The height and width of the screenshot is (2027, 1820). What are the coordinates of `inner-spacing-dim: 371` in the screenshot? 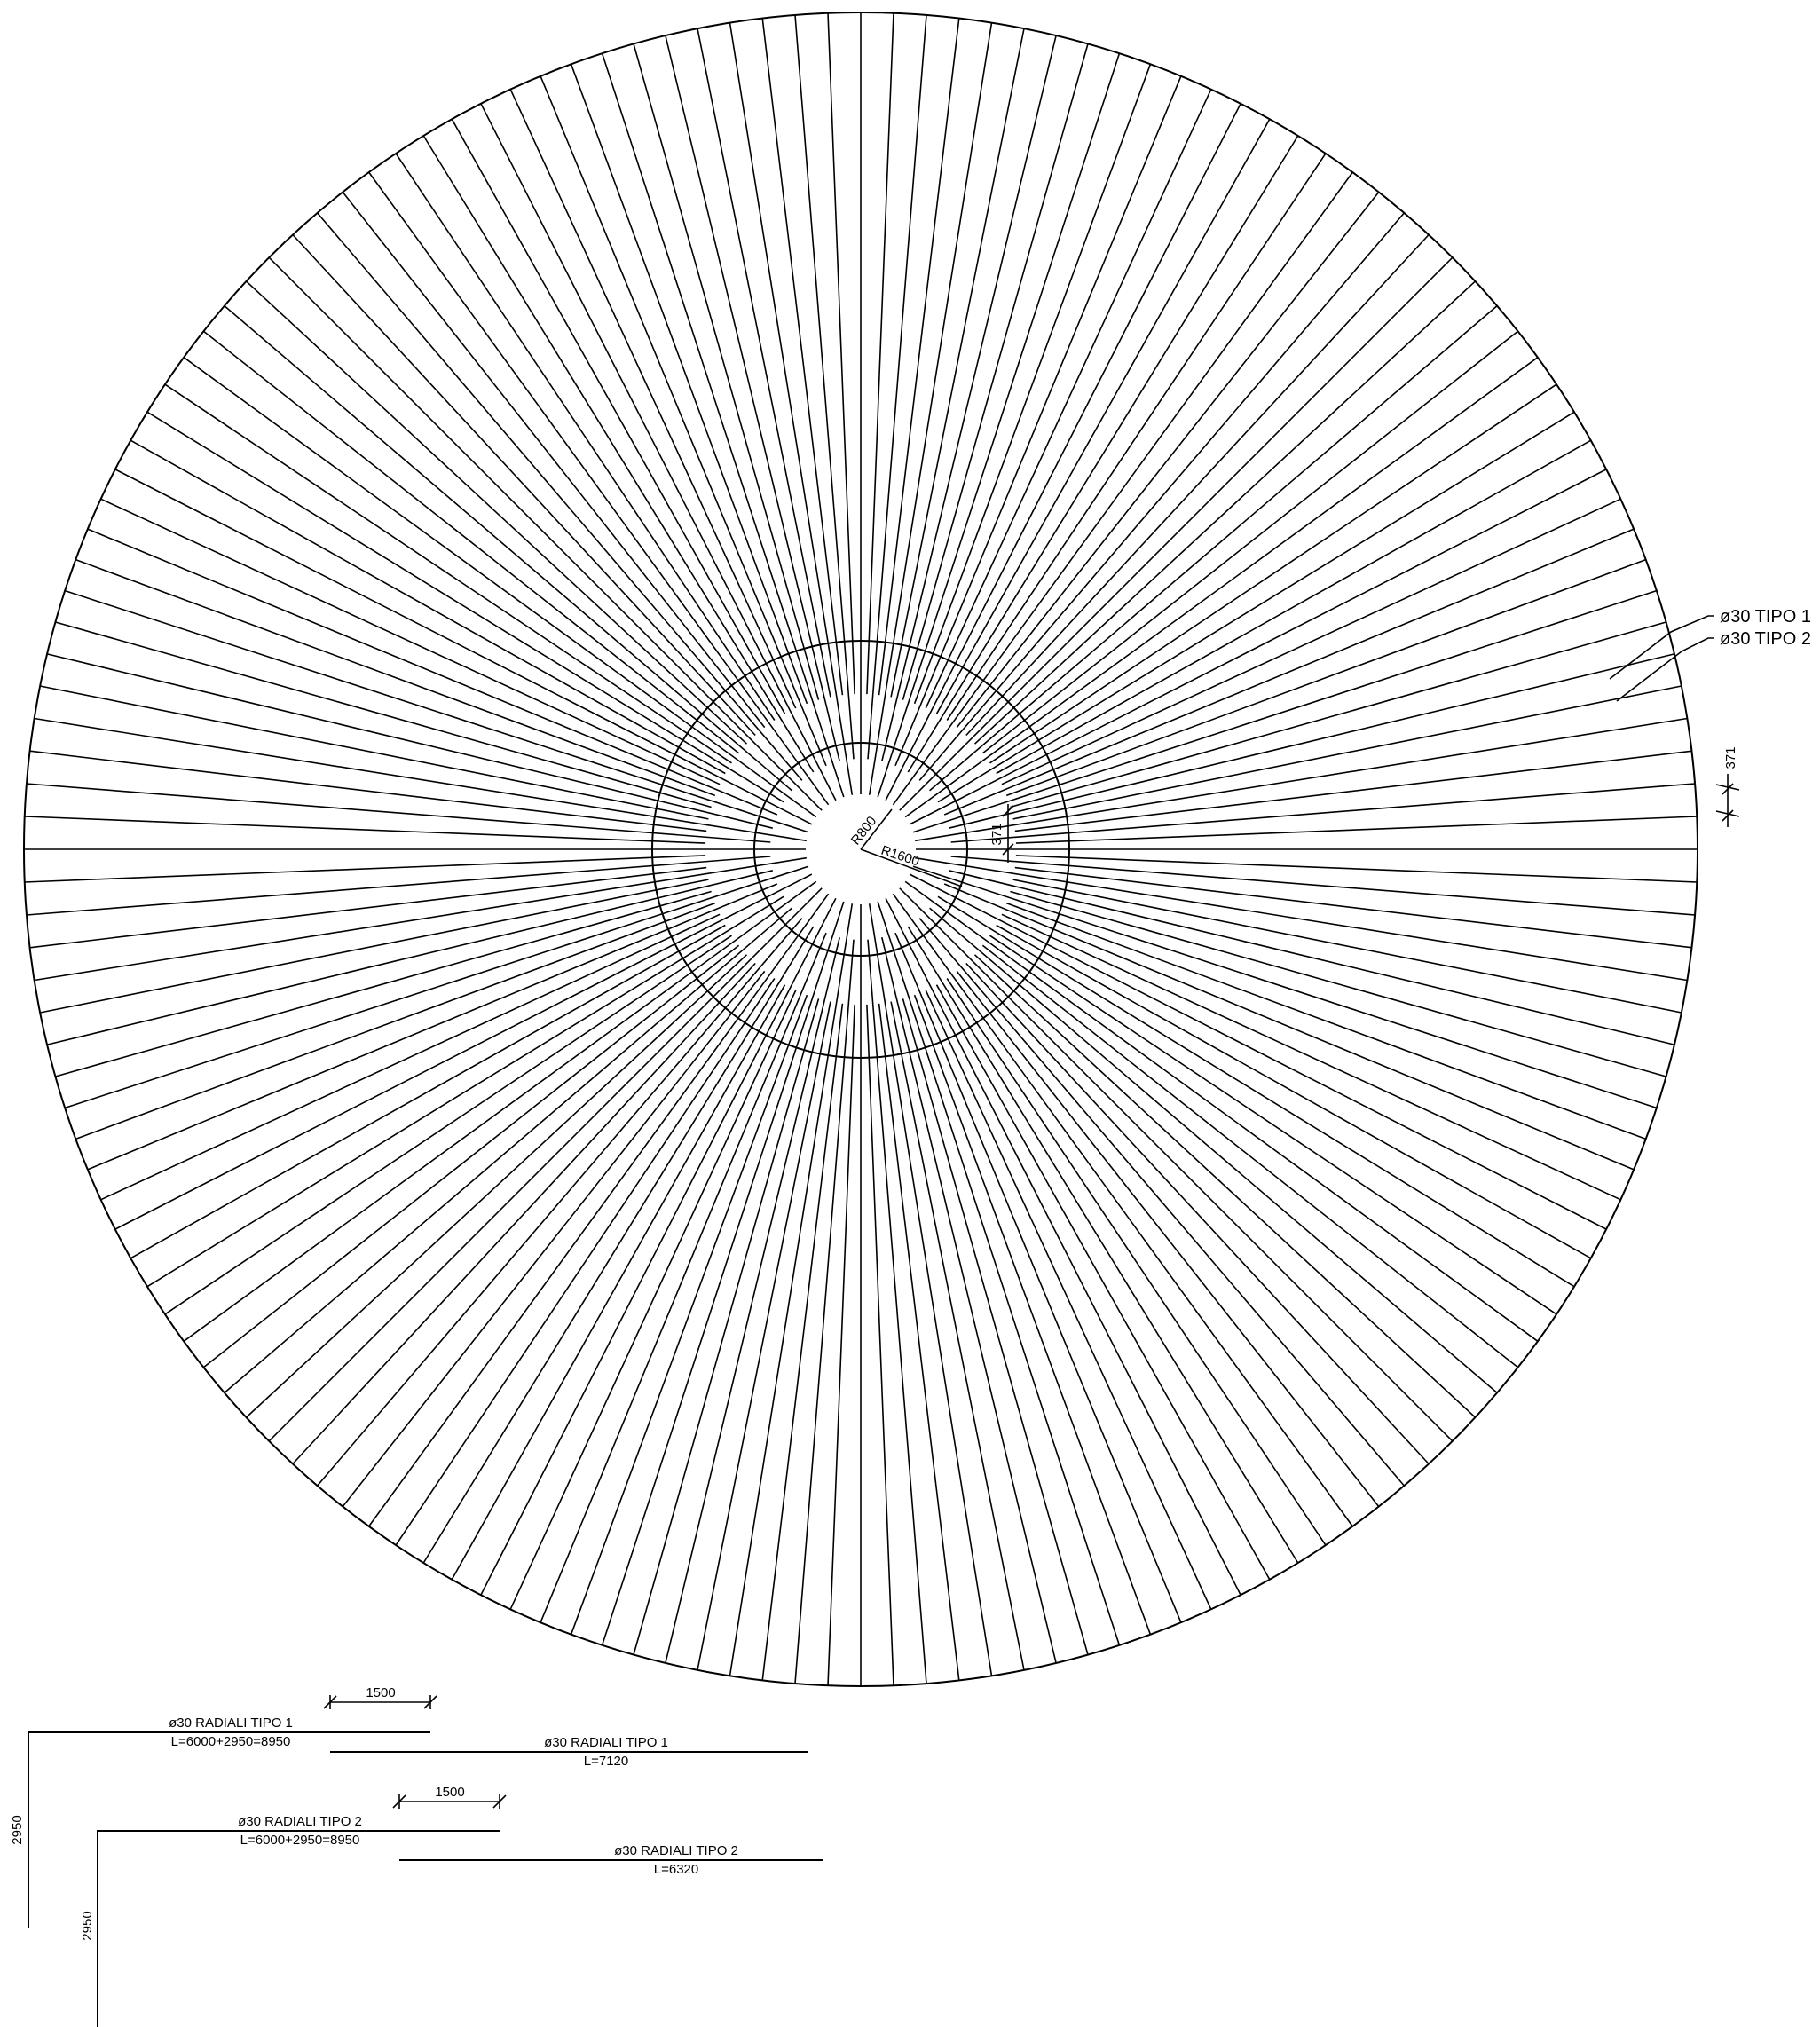 It's located at (997, 834).